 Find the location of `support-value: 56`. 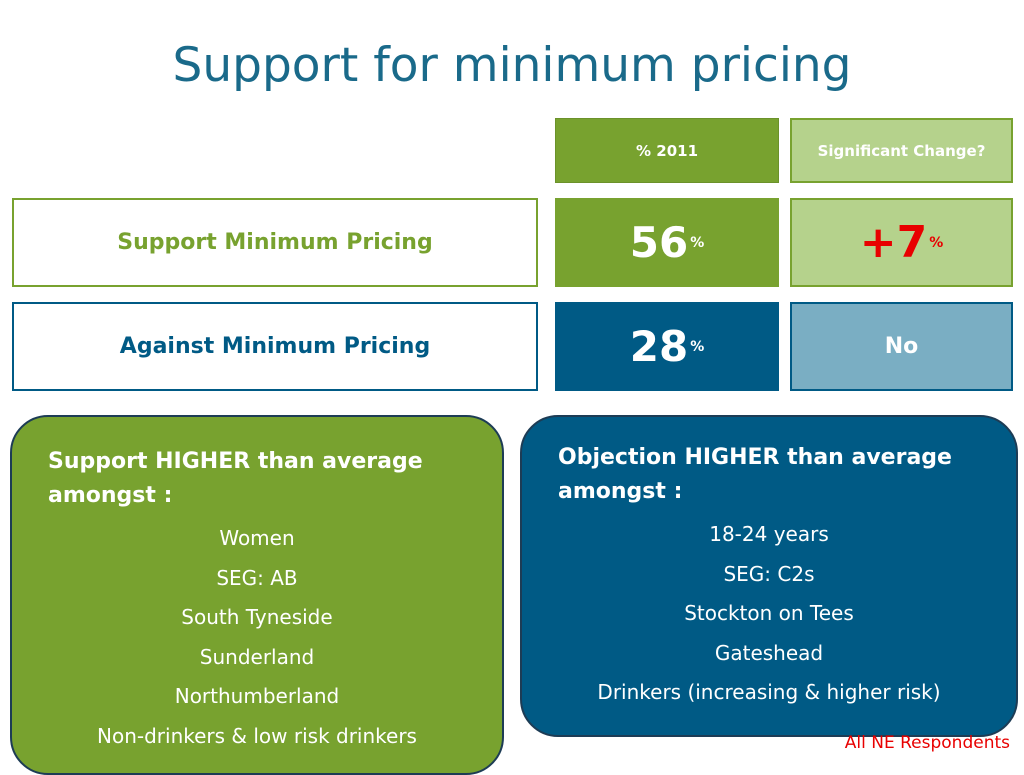

support-value: 56 is located at coordinates (659, 242).